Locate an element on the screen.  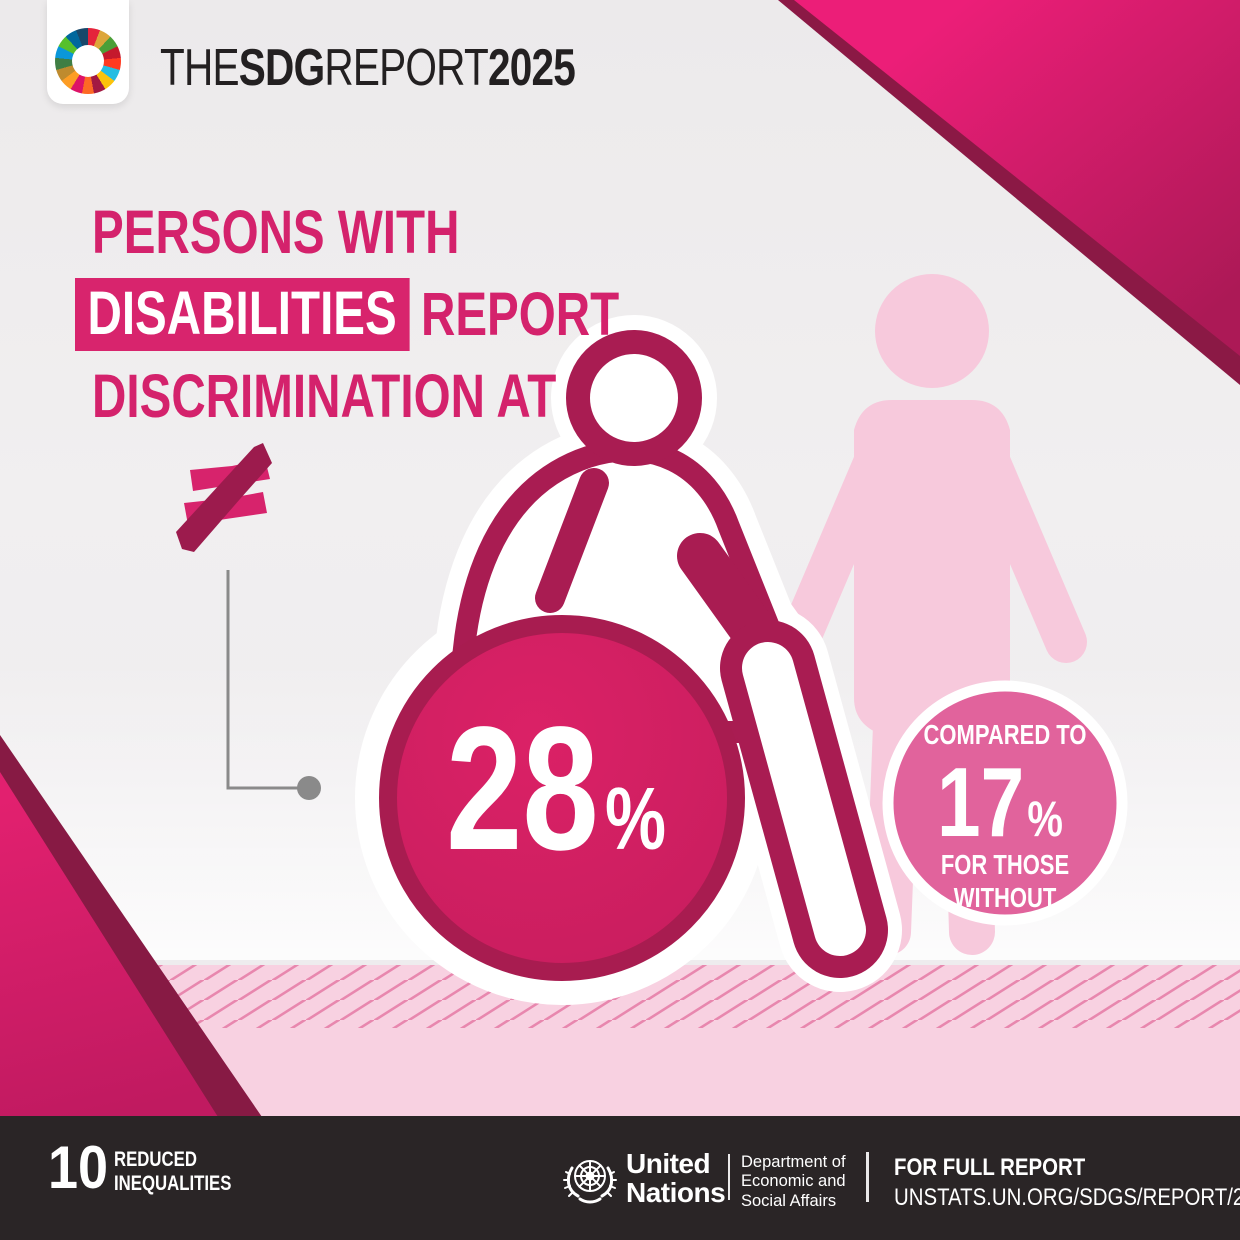
cta-url: UNSTATS.UN.ORG/SDGS/REPORT/2025 is located at coordinates (1067, 1197).